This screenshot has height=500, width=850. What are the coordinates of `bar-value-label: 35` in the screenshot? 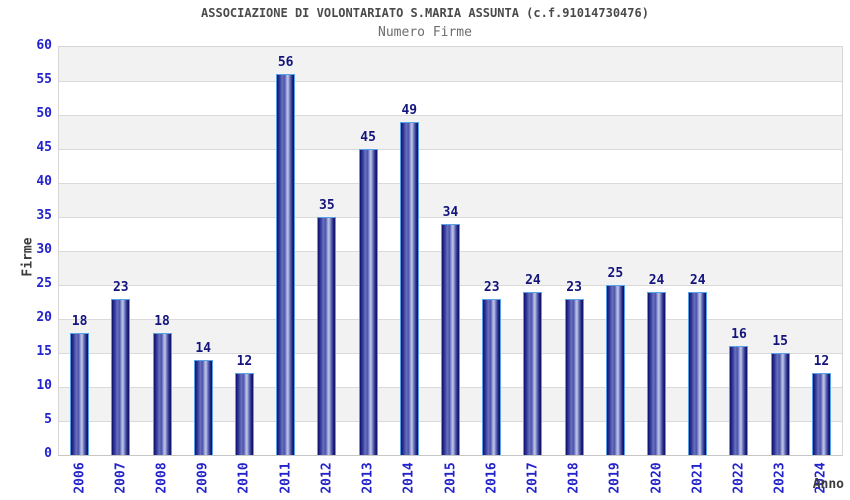 It's located at (327, 205).